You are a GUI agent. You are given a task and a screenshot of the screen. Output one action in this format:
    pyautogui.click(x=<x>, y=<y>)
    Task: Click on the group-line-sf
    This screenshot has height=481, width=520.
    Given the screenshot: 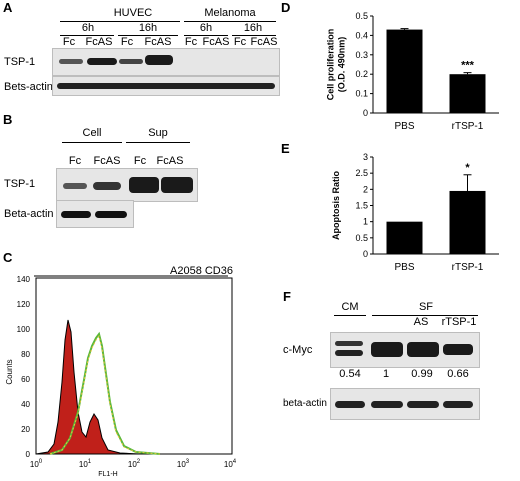 What is the action you would take?
    pyautogui.click(x=425, y=315)
    